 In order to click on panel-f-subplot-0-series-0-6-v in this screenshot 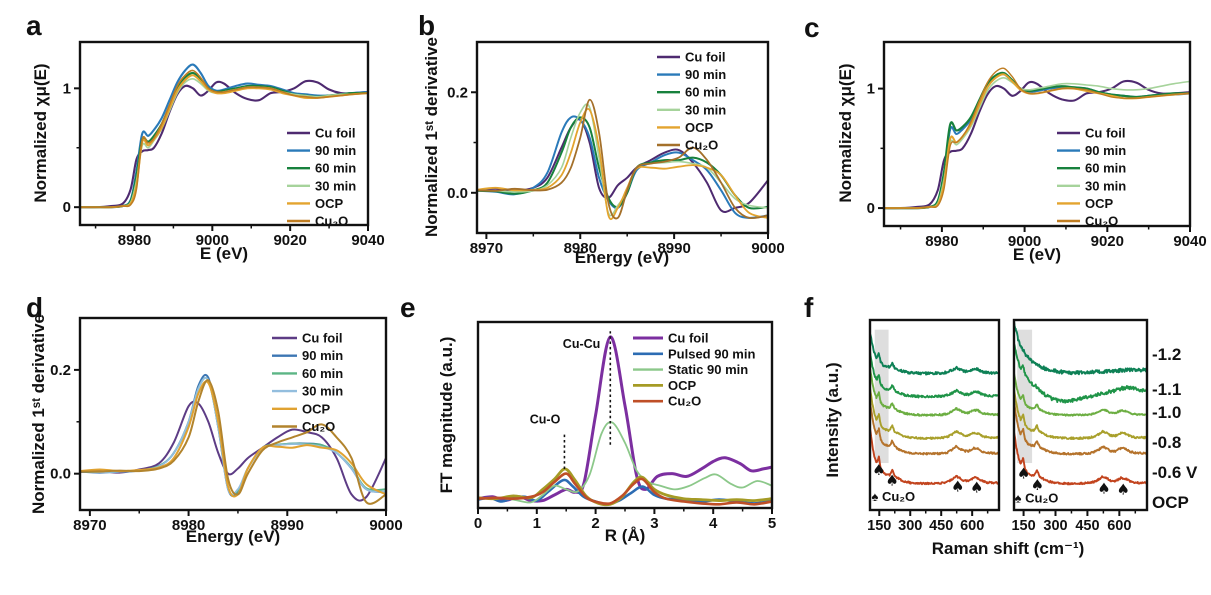, I will do `click(934, 428)`.